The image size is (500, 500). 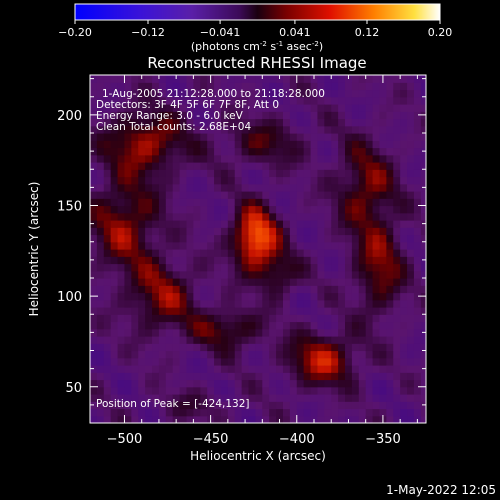 What do you see at coordinates (173, 127) in the screenshot?
I see `annotation-counts: Clean Total counts: 2.68E+04` at bounding box center [173, 127].